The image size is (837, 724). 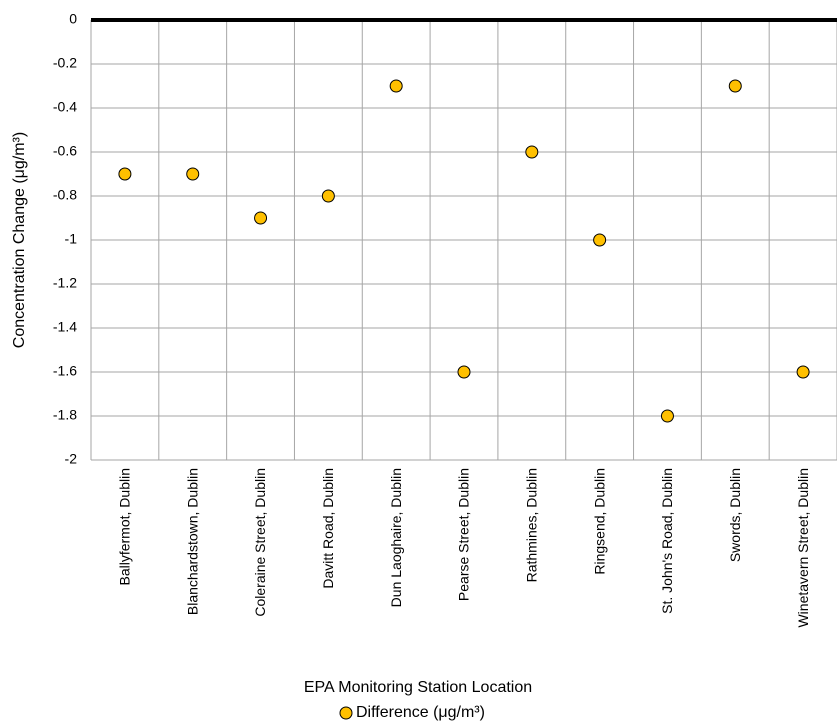 What do you see at coordinates (532, 525) in the screenshot?
I see `x-tick-label: Rathmines, Dublin` at bounding box center [532, 525].